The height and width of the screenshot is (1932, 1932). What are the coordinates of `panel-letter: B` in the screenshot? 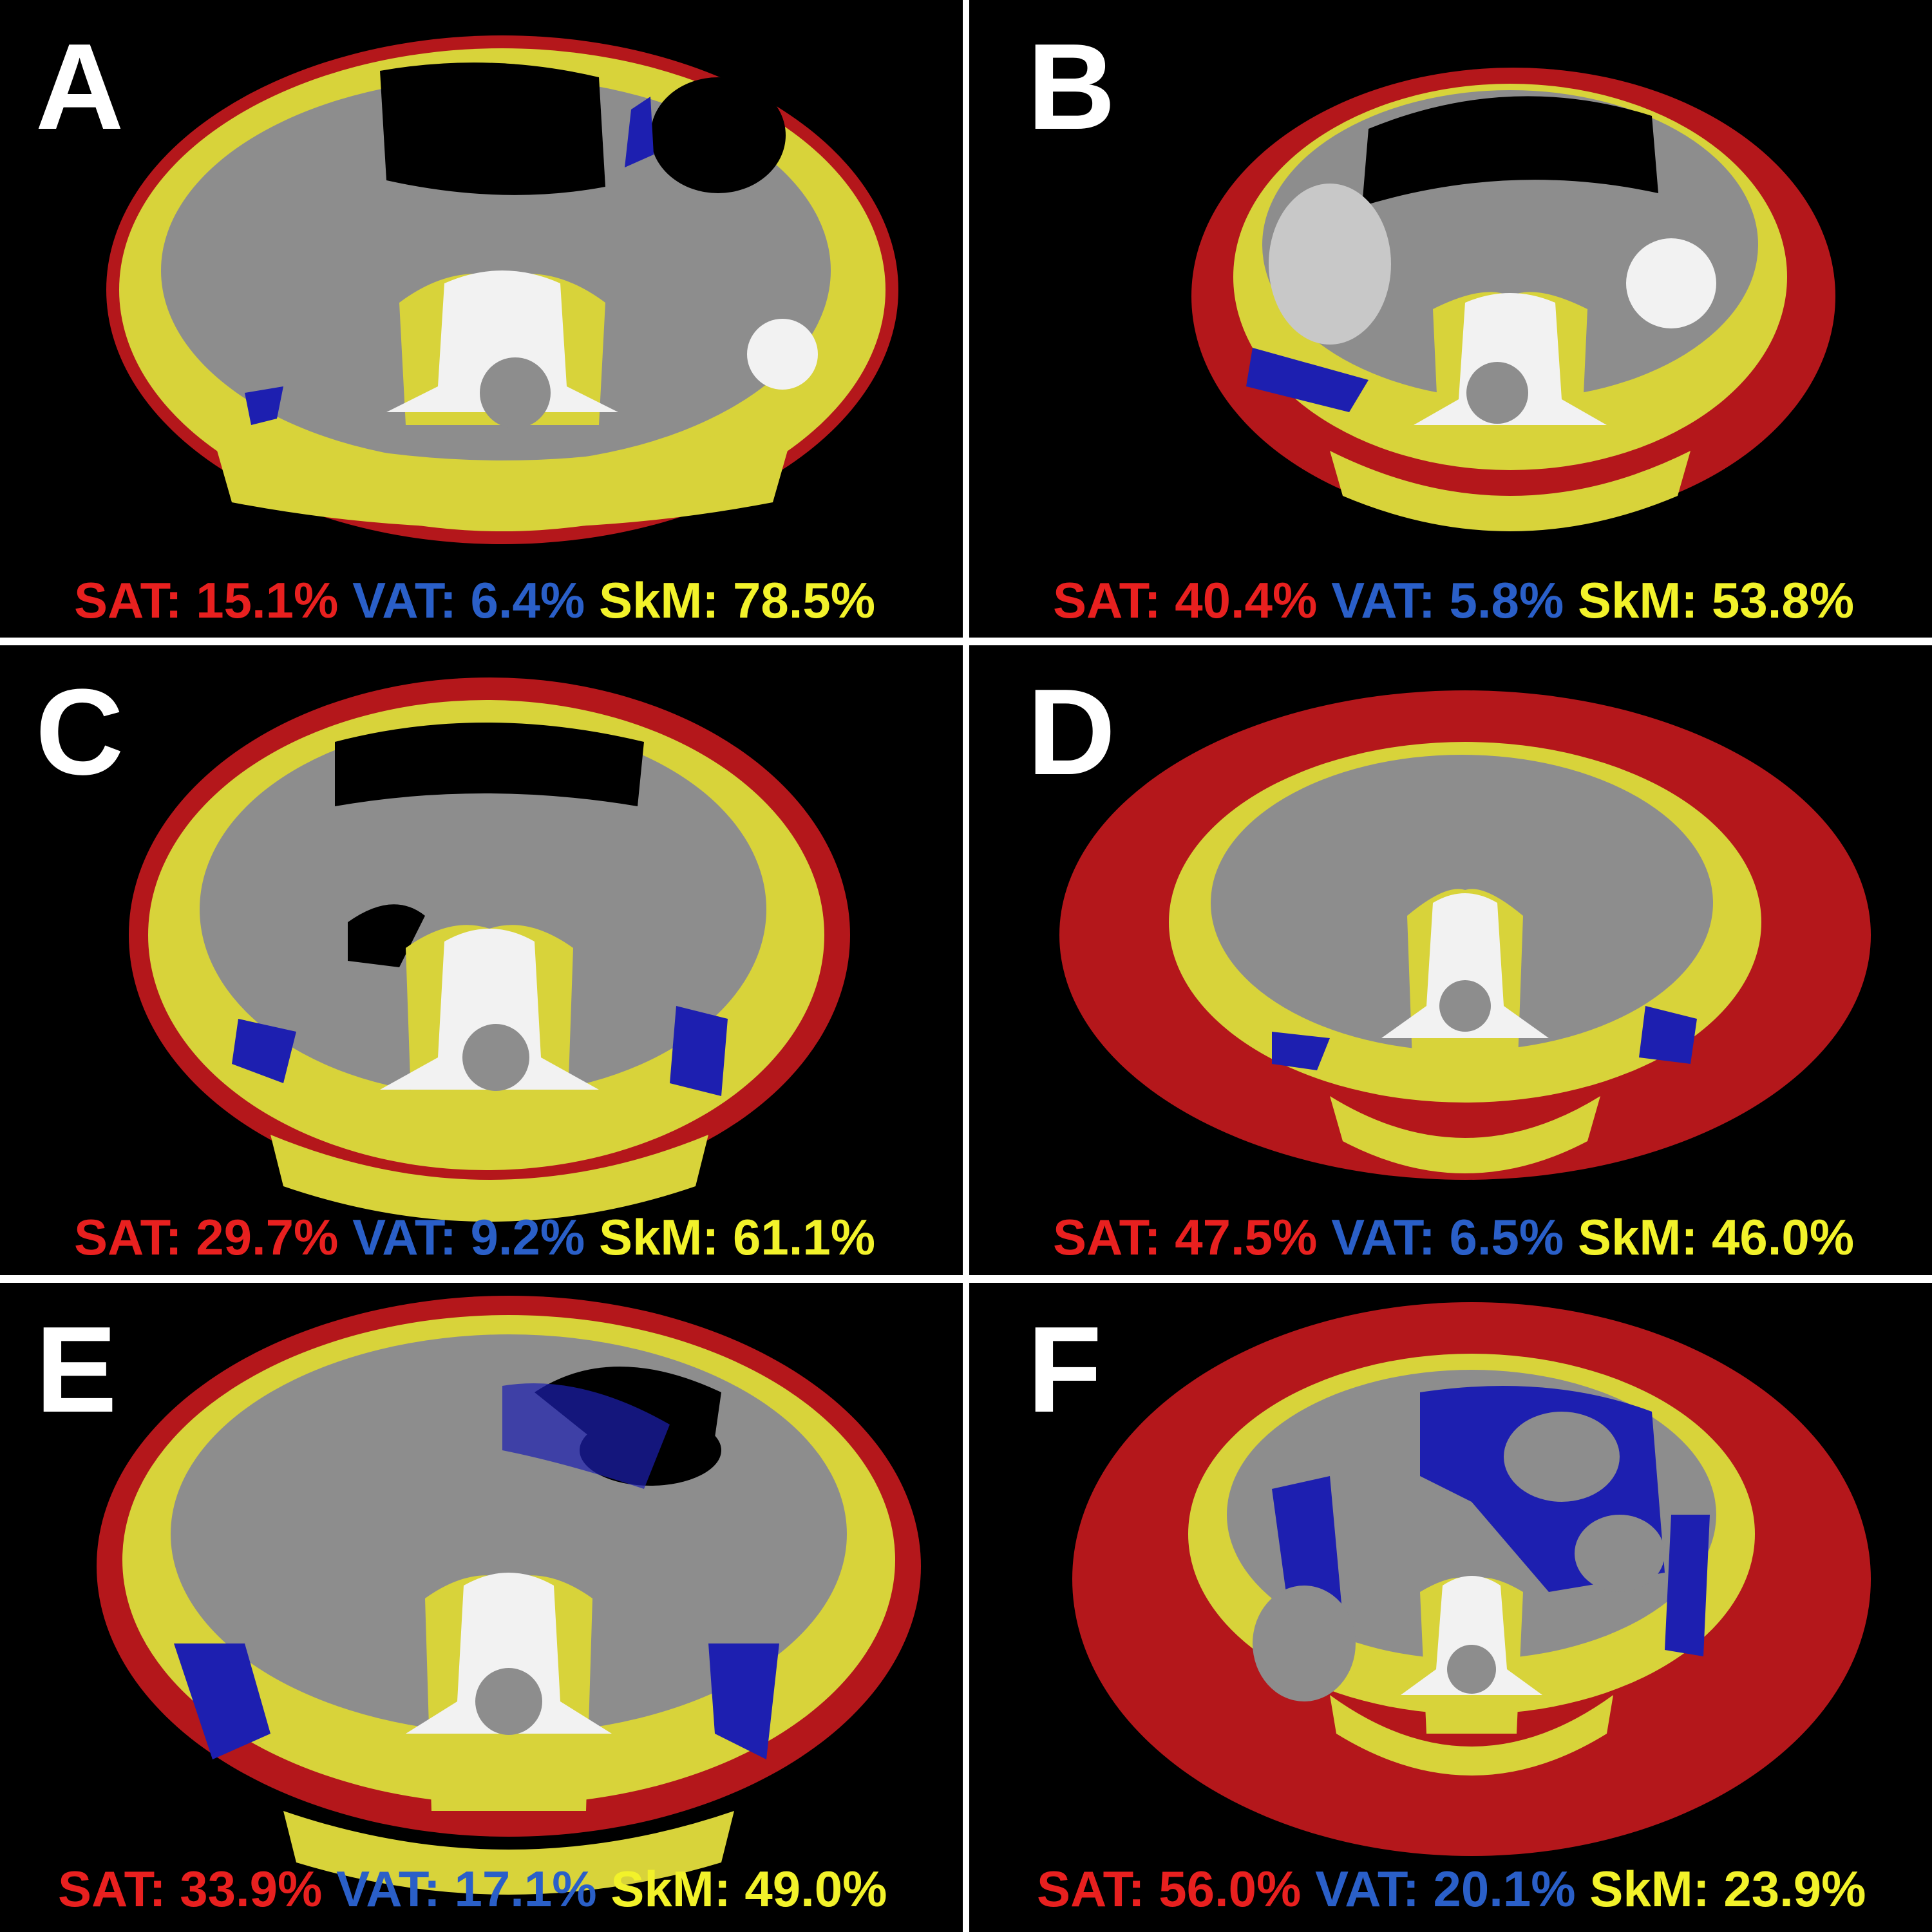 It's located at (1071, 87).